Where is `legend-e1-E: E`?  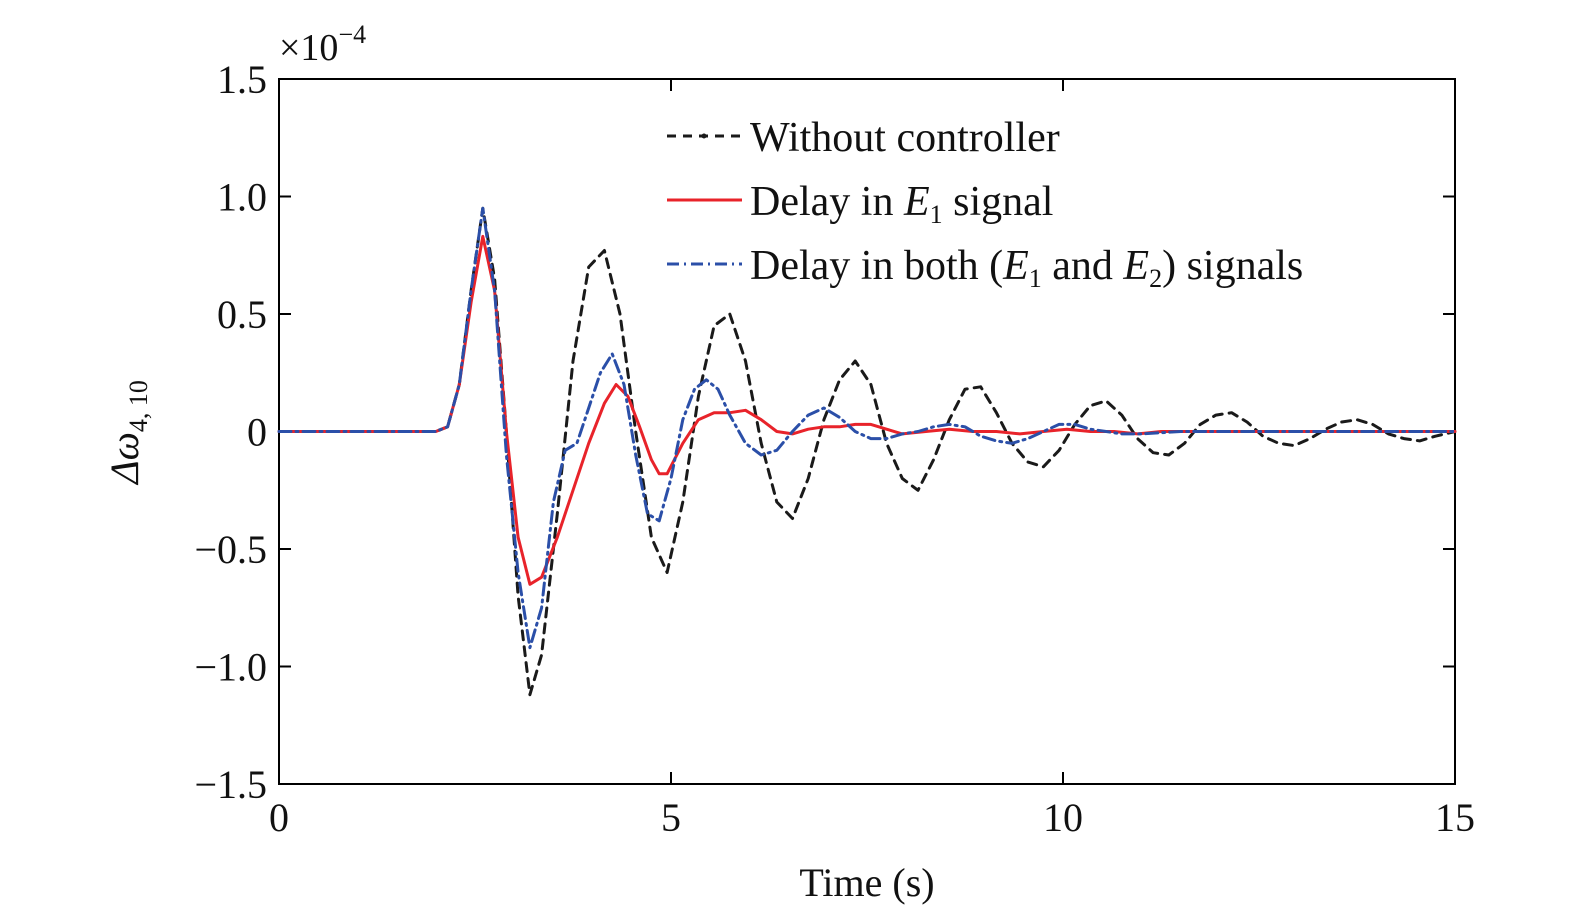 legend-e1-E: E is located at coordinates (916, 202).